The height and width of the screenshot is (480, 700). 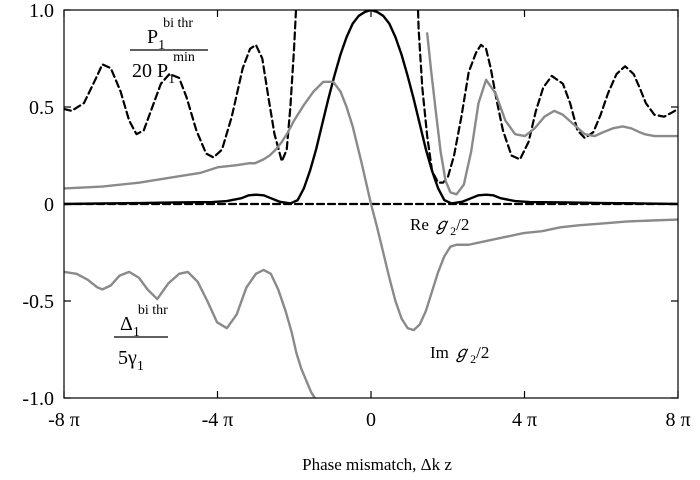 I want to click on svg-text:P1bi thr: P1 bi thr, so click(x=170, y=34).